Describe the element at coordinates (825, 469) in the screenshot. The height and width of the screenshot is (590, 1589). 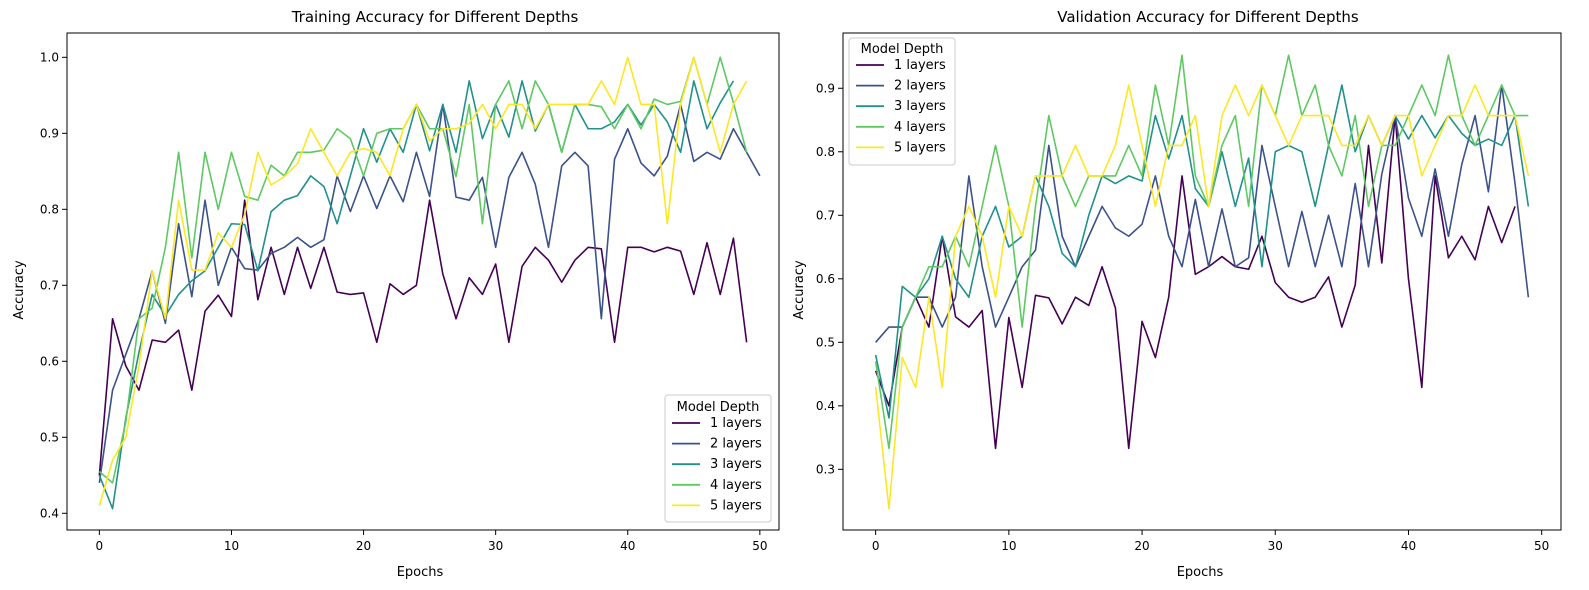
I see `y-tick-label: 0.3` at that location.